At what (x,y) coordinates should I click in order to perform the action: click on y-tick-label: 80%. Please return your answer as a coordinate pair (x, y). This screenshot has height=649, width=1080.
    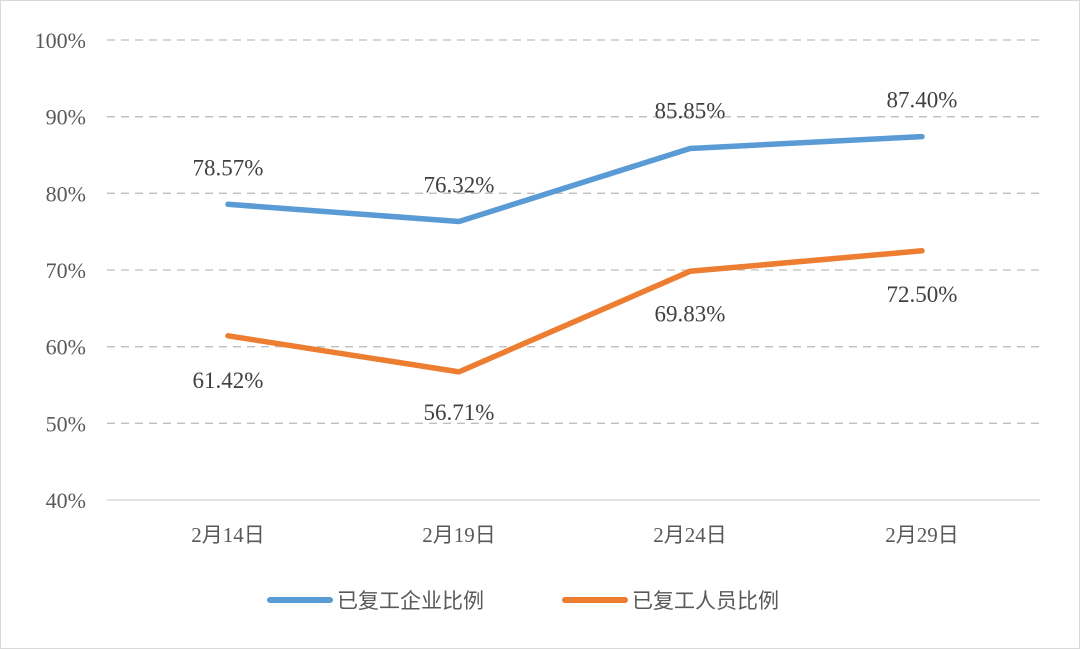
    Looking at the image, I should click on (66, 193).